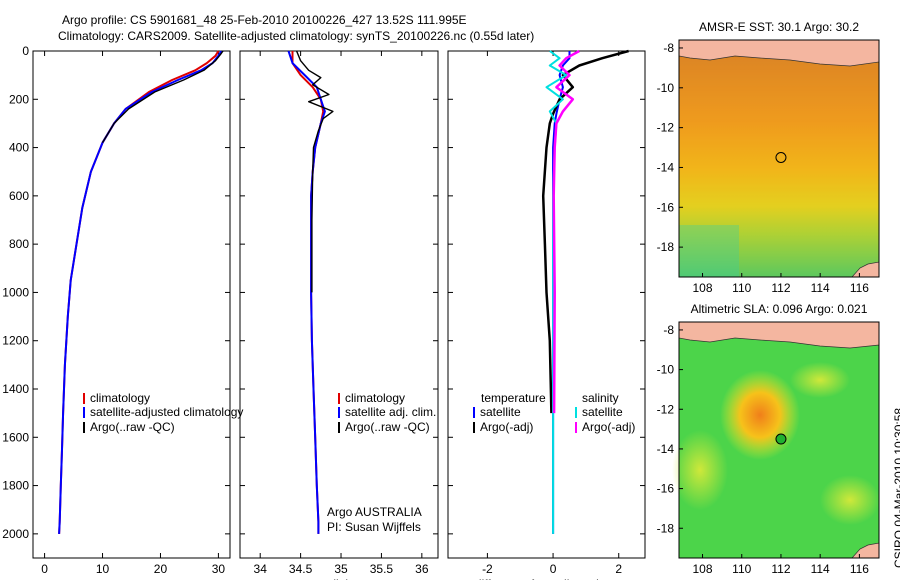  Describe the element at coordinates (219, 569) in the screenshot. I see `temperature-profile-xtick-label: 30` at that location.